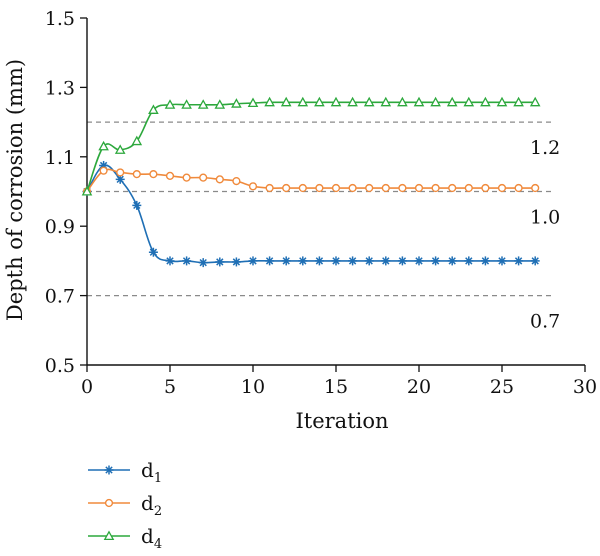 The width and height of the screenshot is (600, 556). What do you see at coordinates (125, 538) in the screenshot?
I see `legend-item: d4` at bounding box center [125, 538].